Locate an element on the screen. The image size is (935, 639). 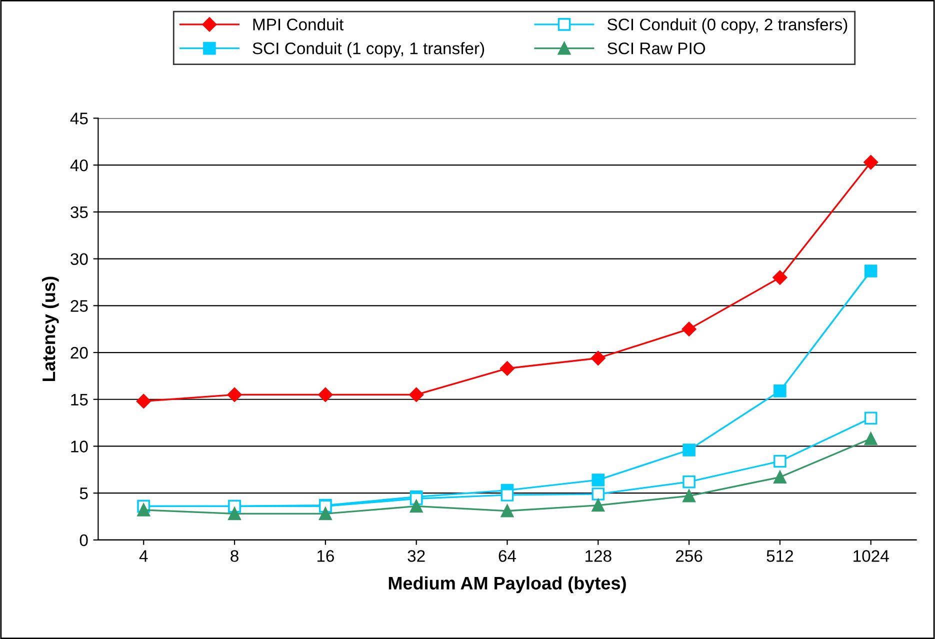
legend-label: SCI Conduit (0 copy, 2 transfers) is located at coordinates (728, 26).